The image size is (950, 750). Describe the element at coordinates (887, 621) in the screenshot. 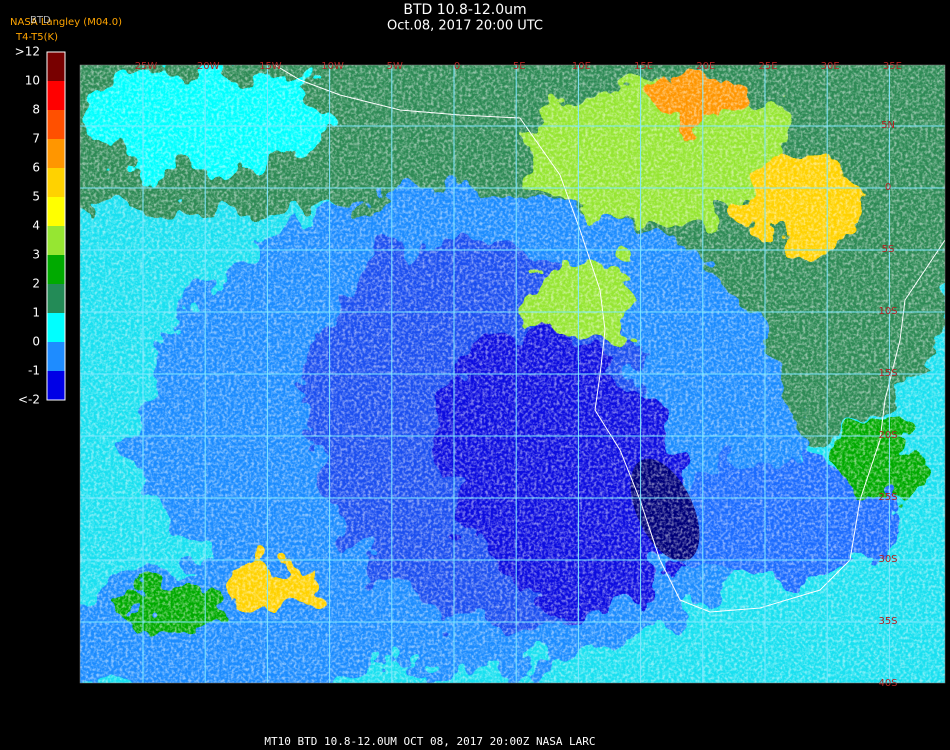

I see `lat-label: 35S` at that location.